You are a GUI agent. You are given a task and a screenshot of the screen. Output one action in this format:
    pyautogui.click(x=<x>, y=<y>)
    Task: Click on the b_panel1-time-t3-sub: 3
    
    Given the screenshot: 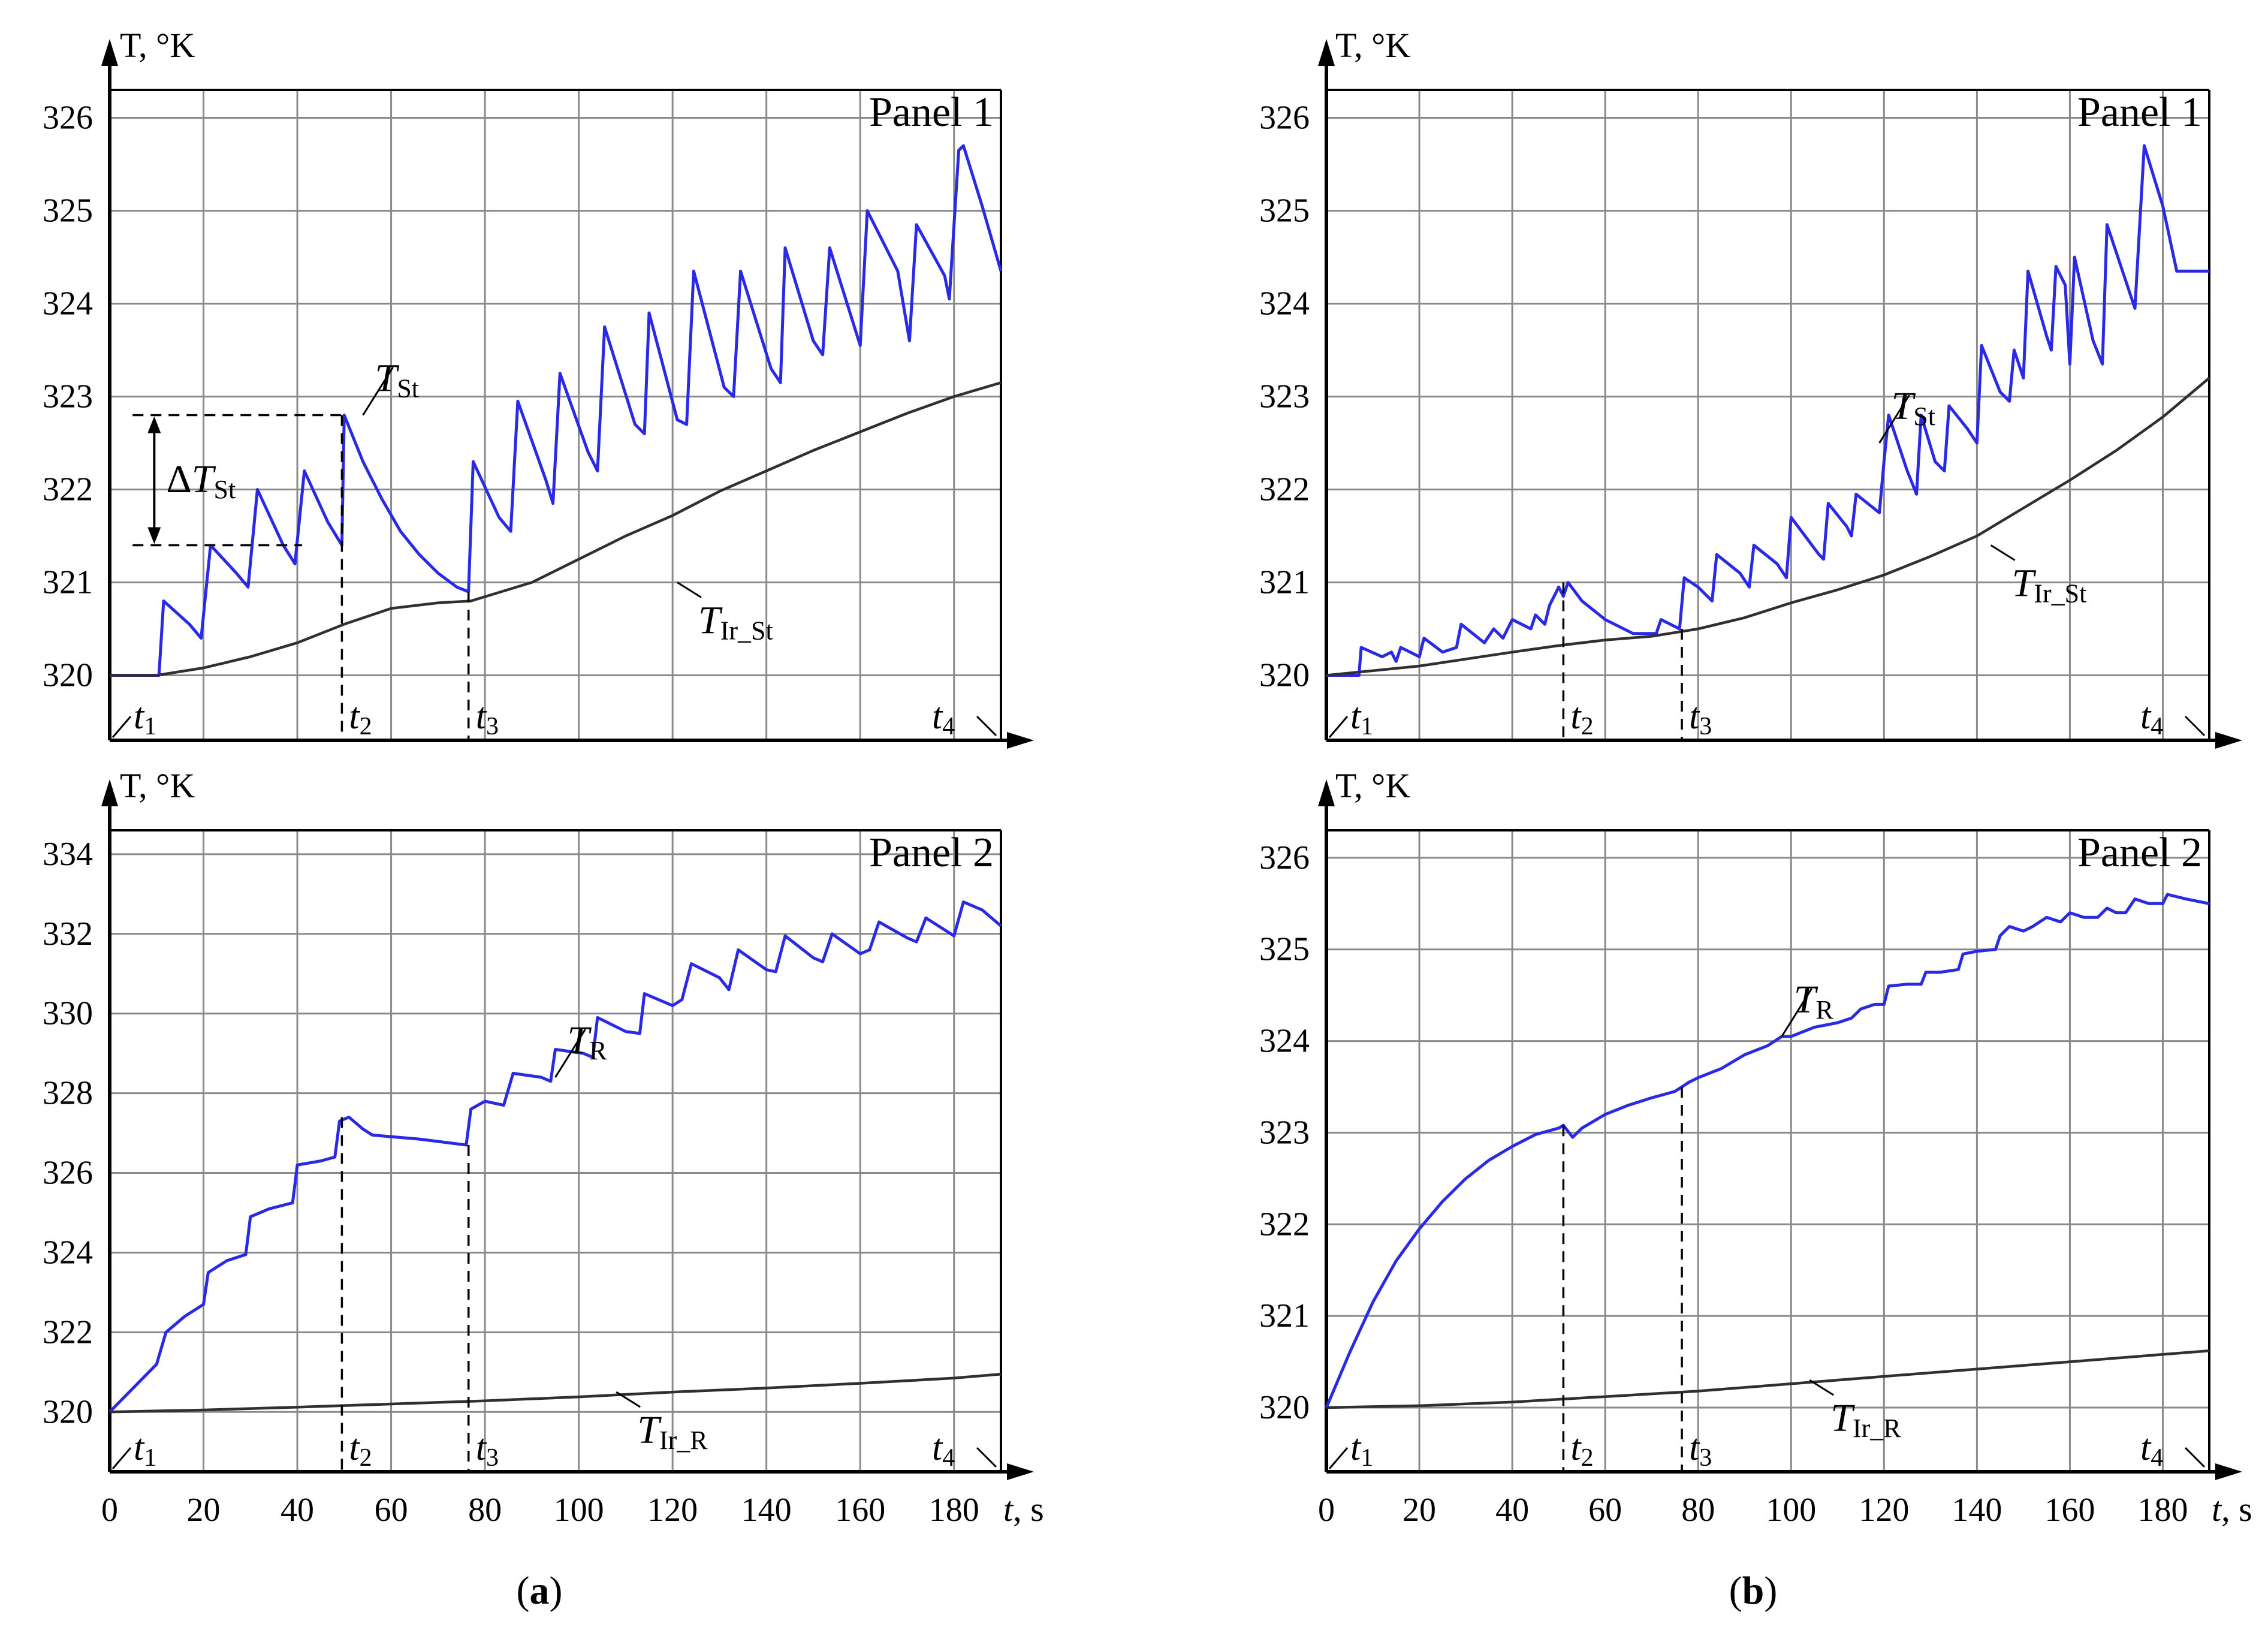 What is the action you would take?
    pyautogui.click(x=1705, y=726)
    